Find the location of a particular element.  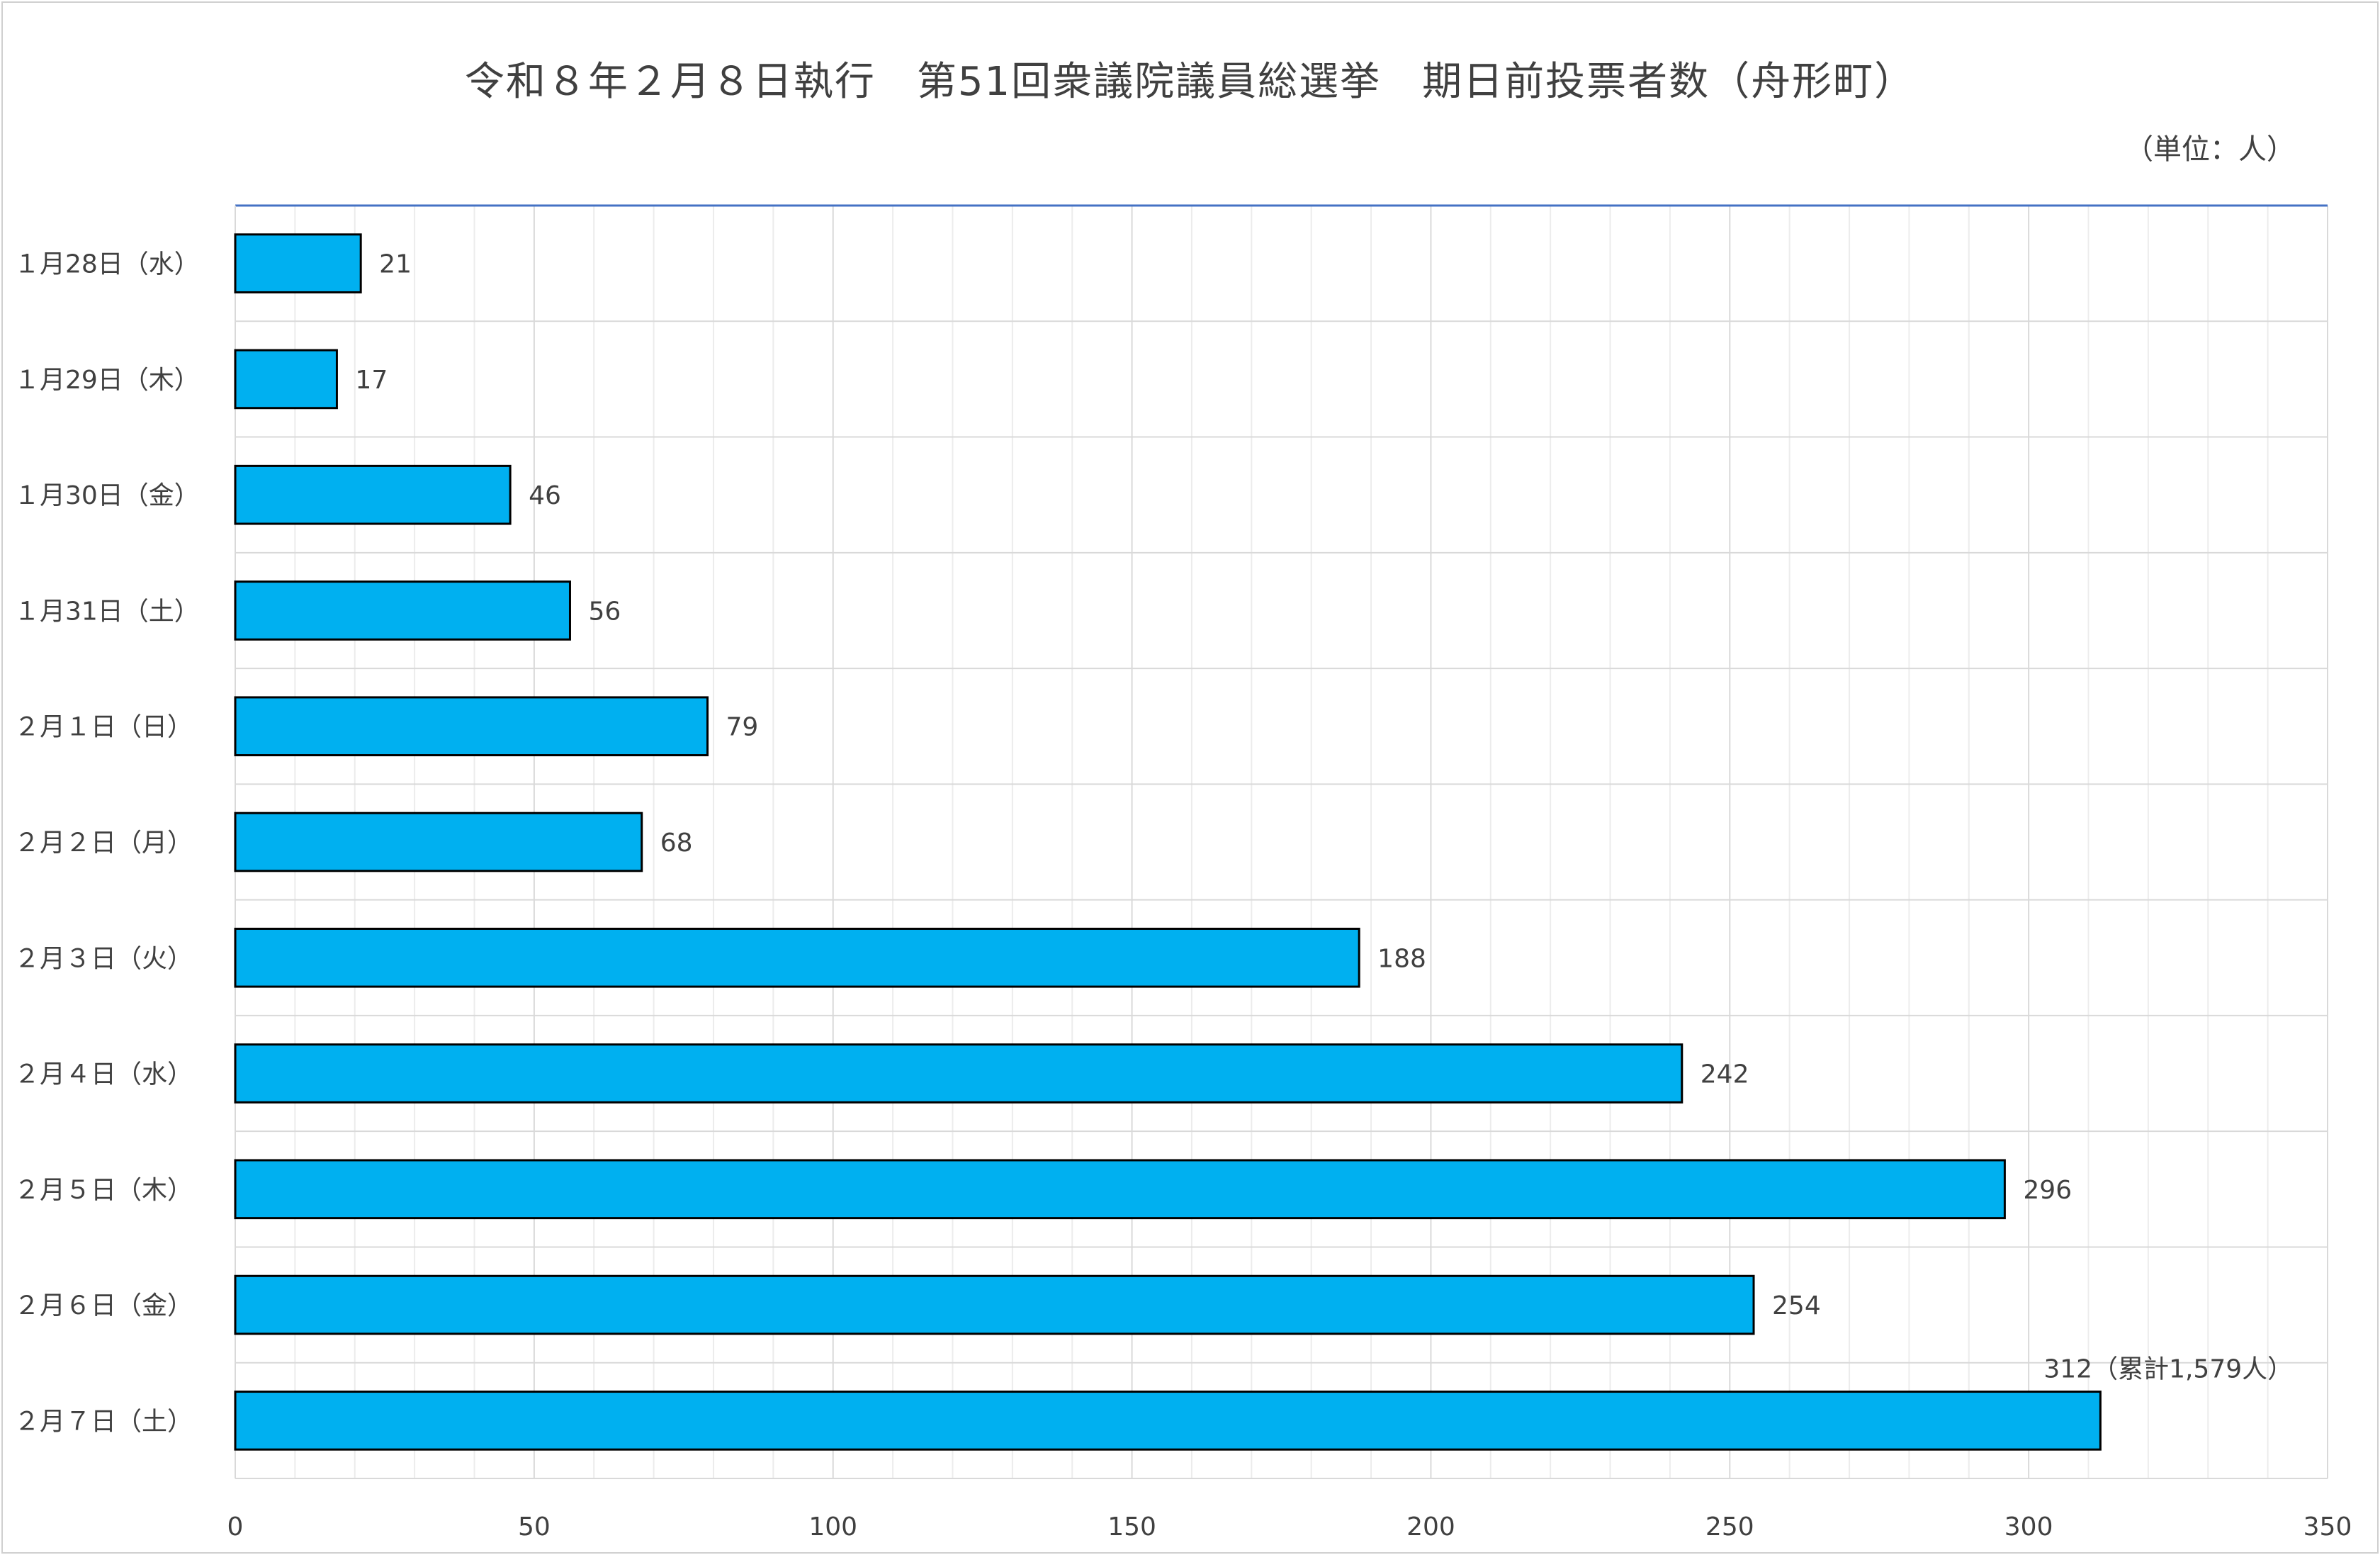

x-tick-label: 200 is located at coordinates (1430, 1527).